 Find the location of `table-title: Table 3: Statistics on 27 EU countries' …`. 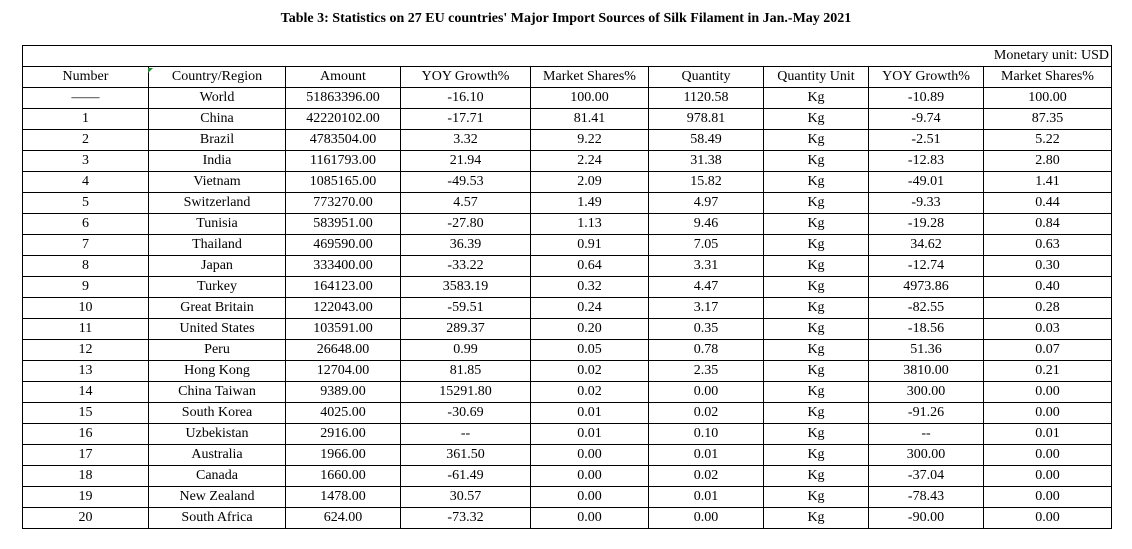

table-title: Table 3: Statistics on 27 EU countries' … is located at coordinates (566, 18).